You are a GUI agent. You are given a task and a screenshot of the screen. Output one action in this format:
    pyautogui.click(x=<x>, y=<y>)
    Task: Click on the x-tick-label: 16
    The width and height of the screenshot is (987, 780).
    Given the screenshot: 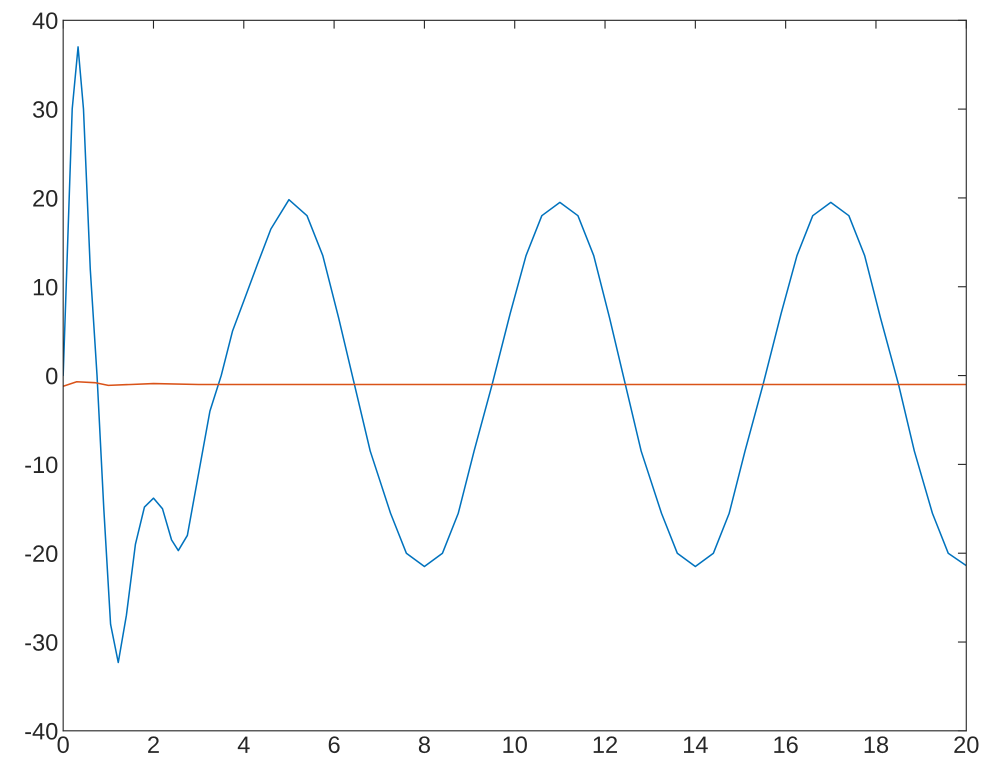 What is the action you would take?
    pyautogui.click(x=786, y=745)
    